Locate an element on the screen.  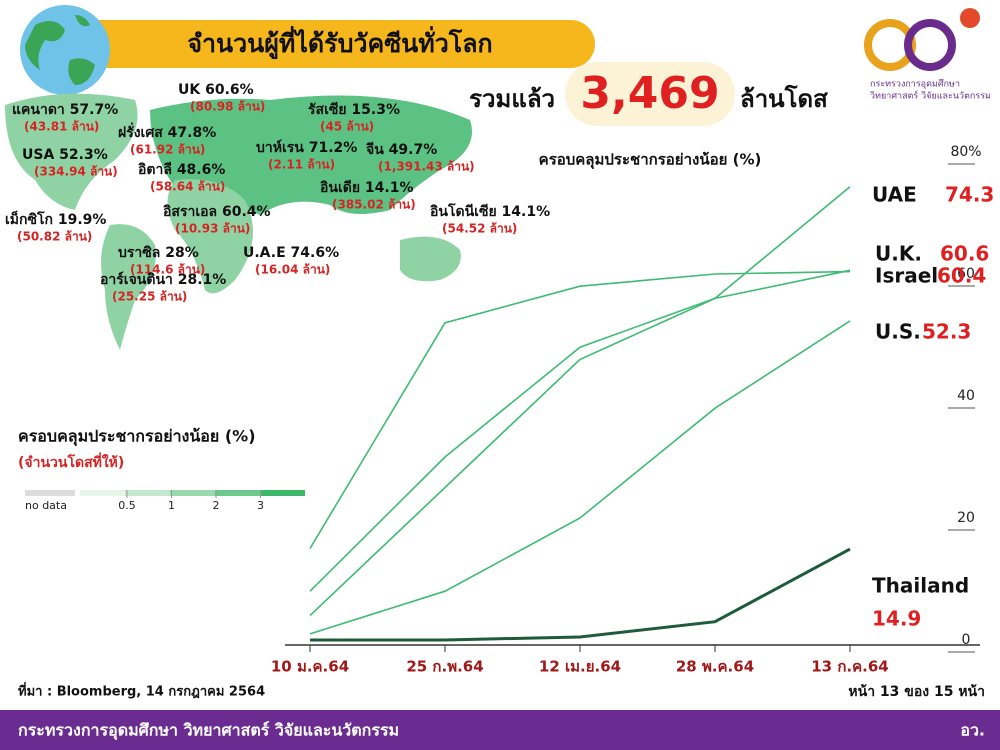
country-doses: (80.98 ล้าน) is located at coordinates (227, 107).